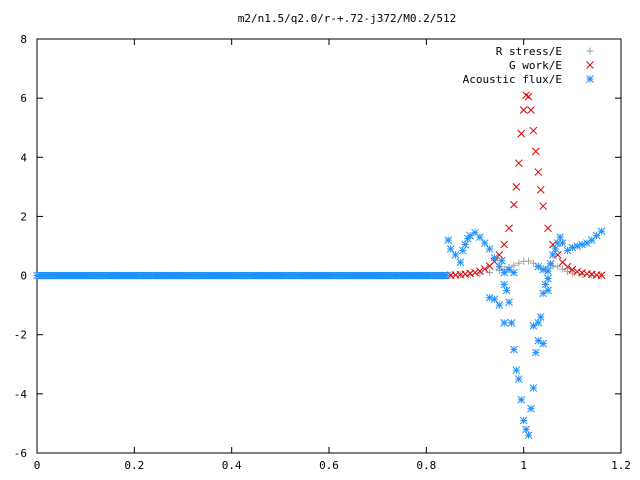 The height and width of the screenshot is (480, 640). I want to click on x-tick-label: 0.6, so click(329, 465).